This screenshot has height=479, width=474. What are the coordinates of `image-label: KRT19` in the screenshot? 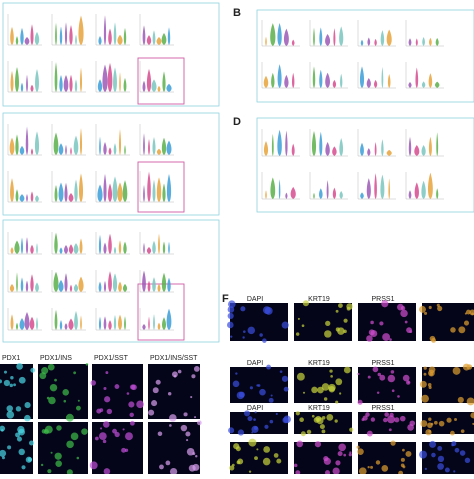 It's located at (319, 363).